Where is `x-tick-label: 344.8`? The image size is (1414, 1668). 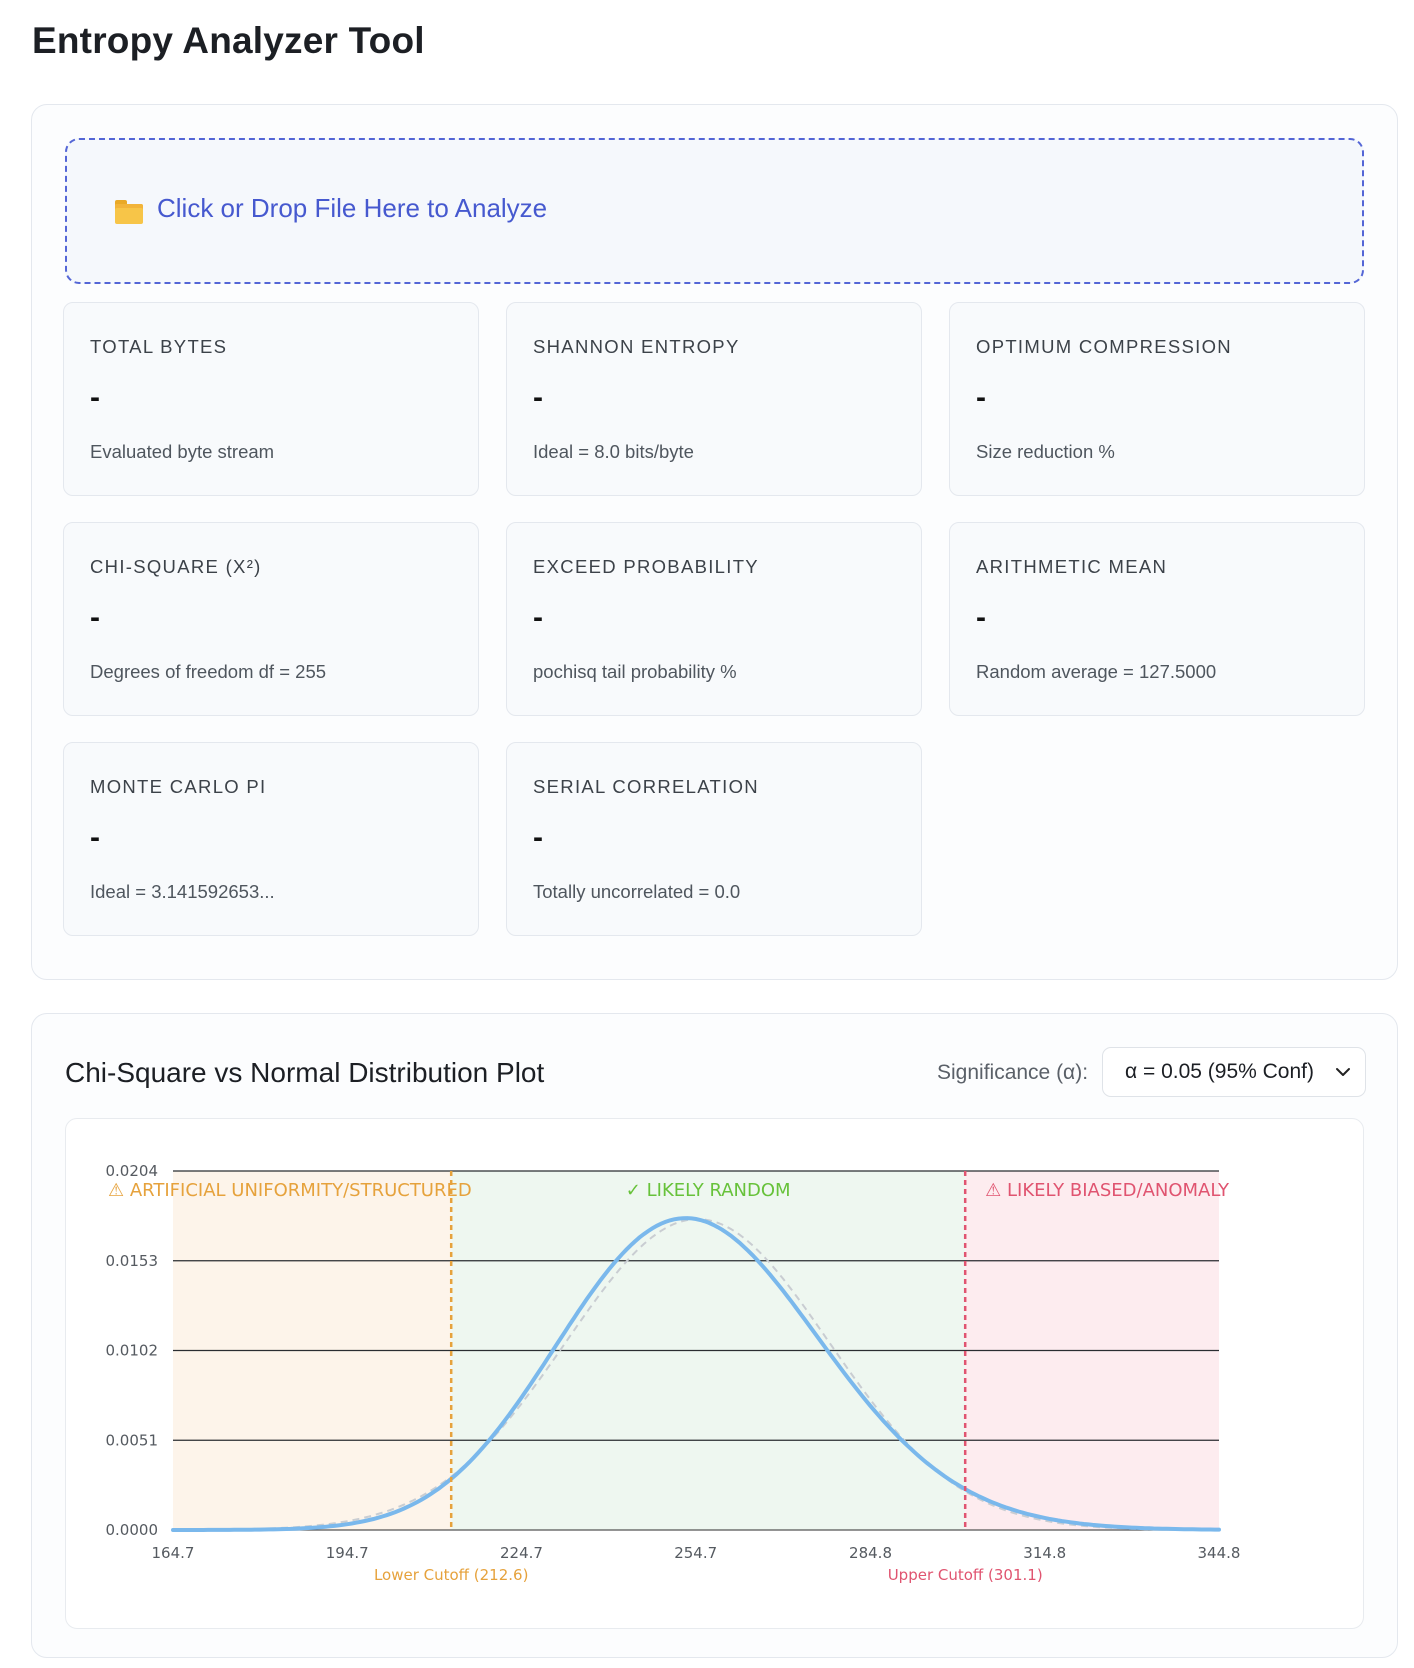
x-tick-label: 344.8 is located at coordinates (1219, 1553).